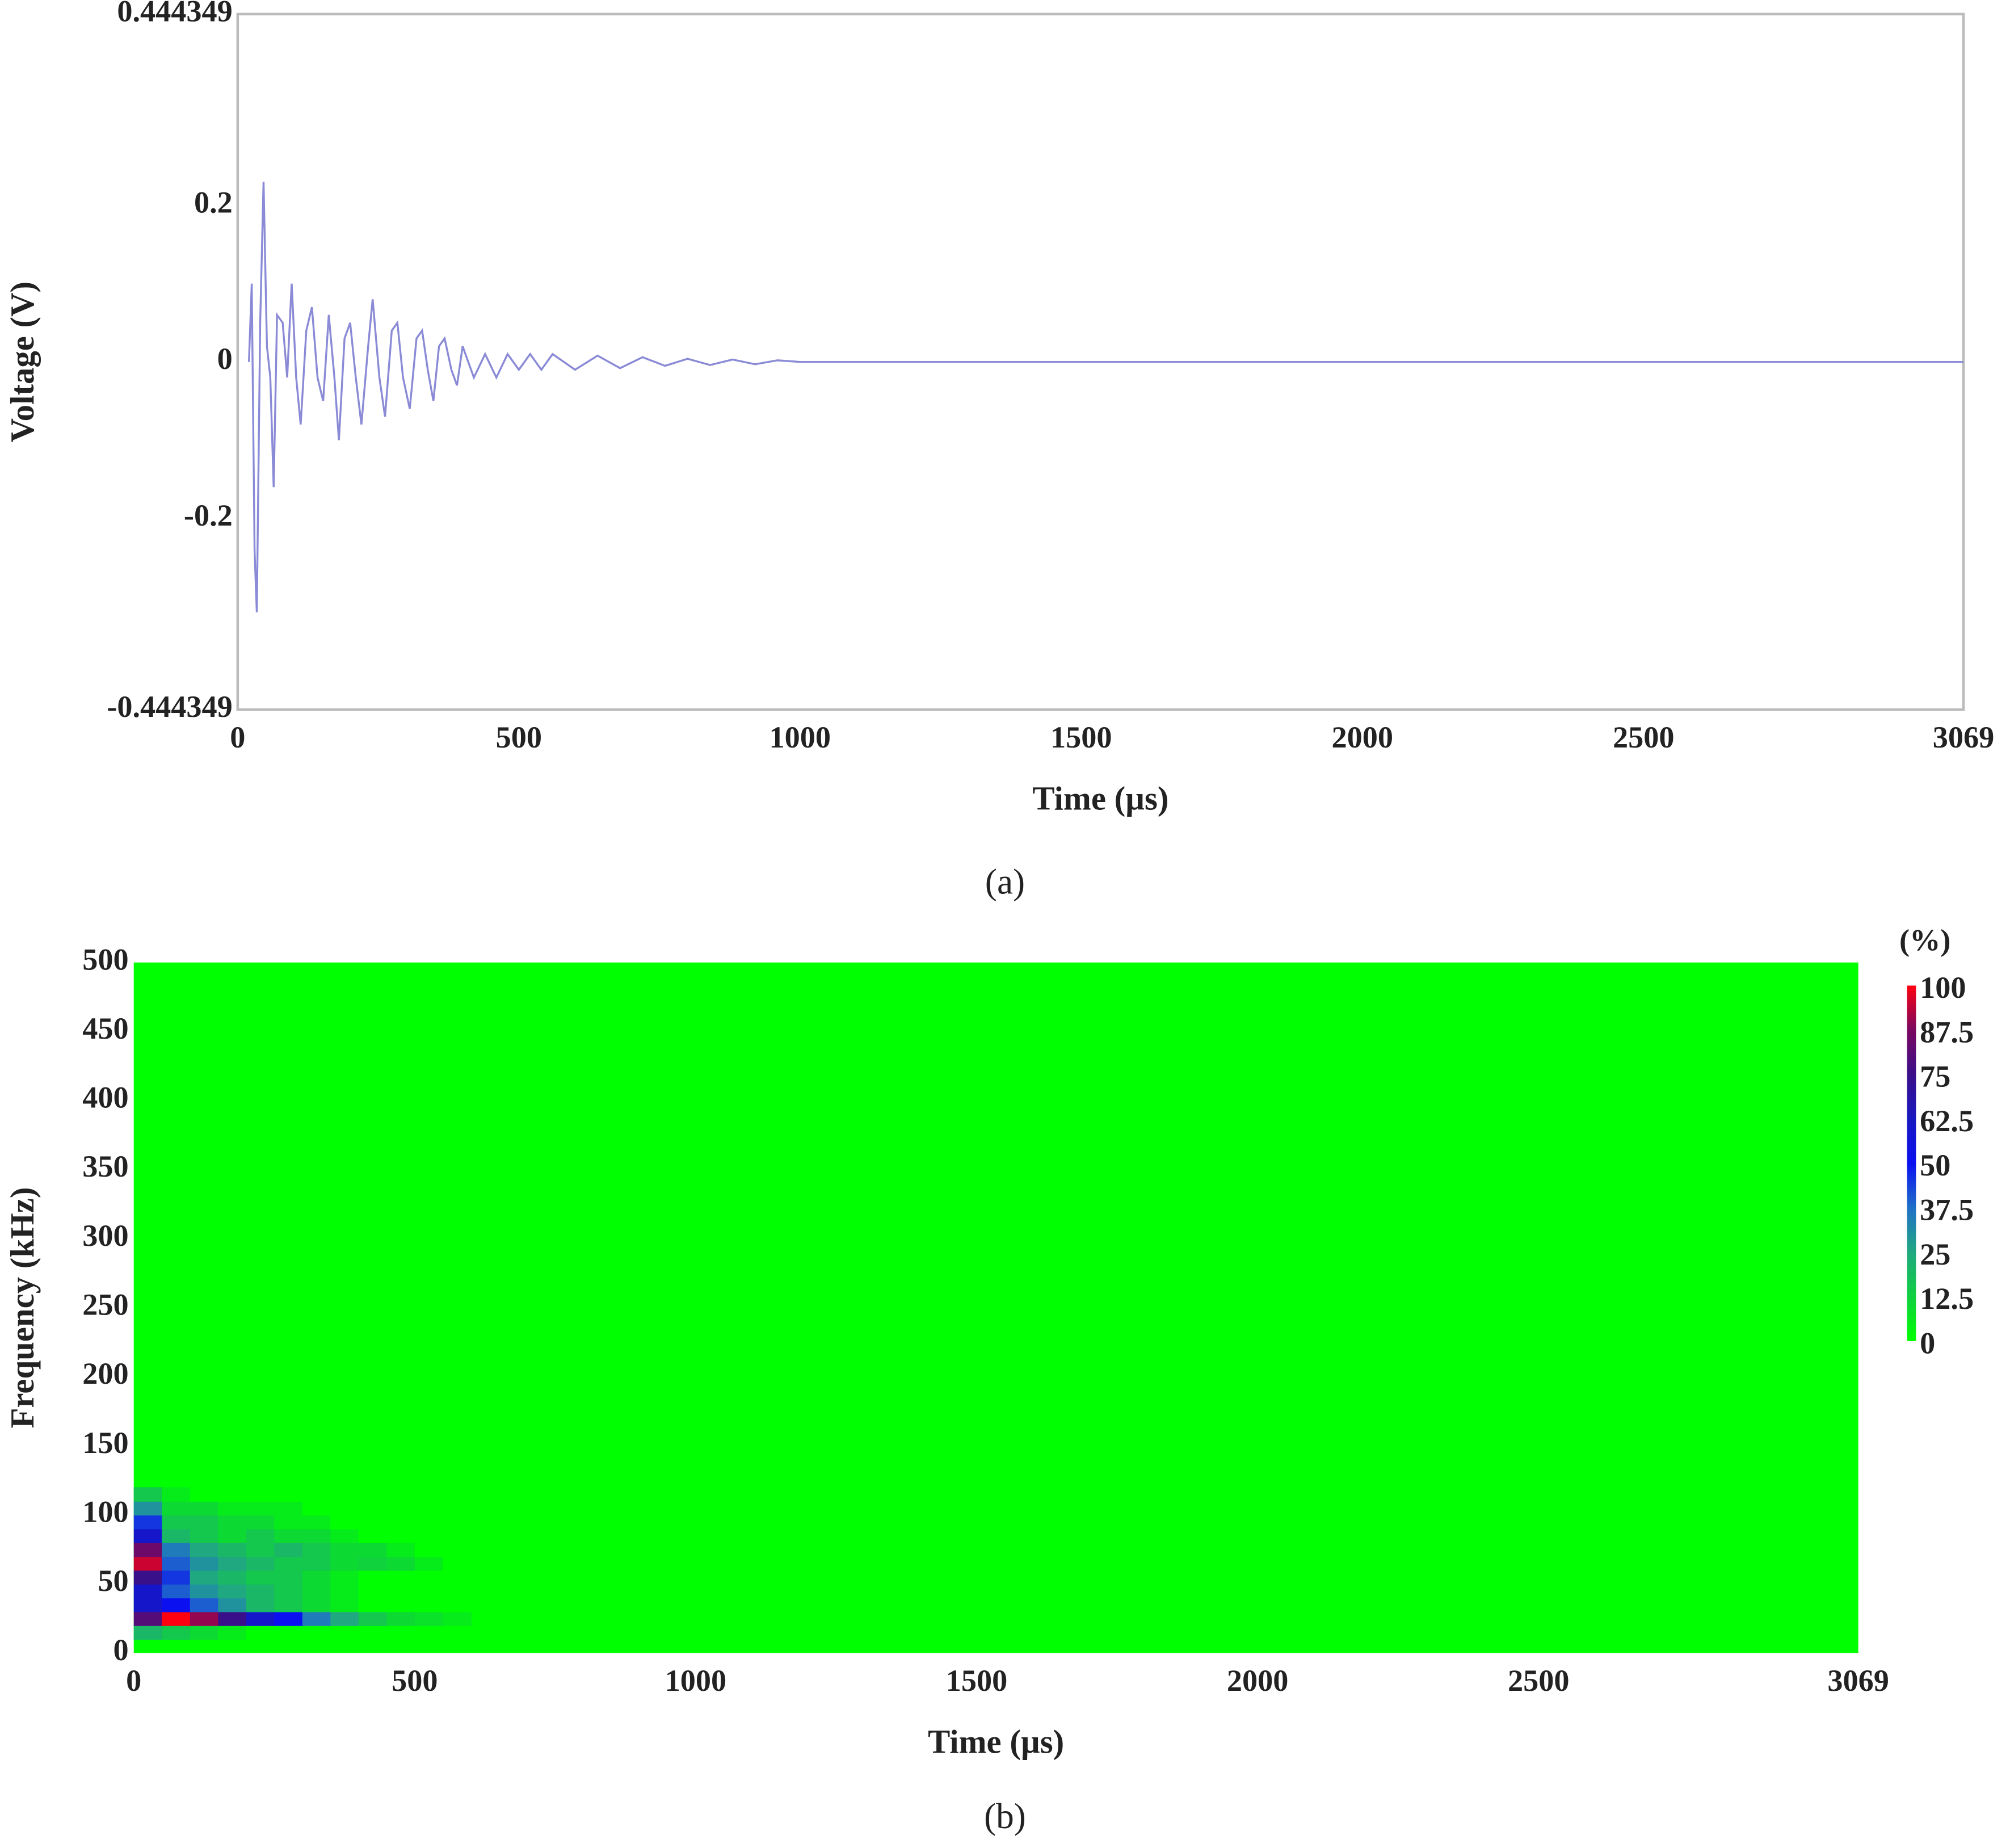 This screenshot has height=1848, width=2010. What do you see at coordinates (1947, 1299) in the screenshot?
I see `colorbar-tick-label: 12.5` at bounding box center [1947, 1299].